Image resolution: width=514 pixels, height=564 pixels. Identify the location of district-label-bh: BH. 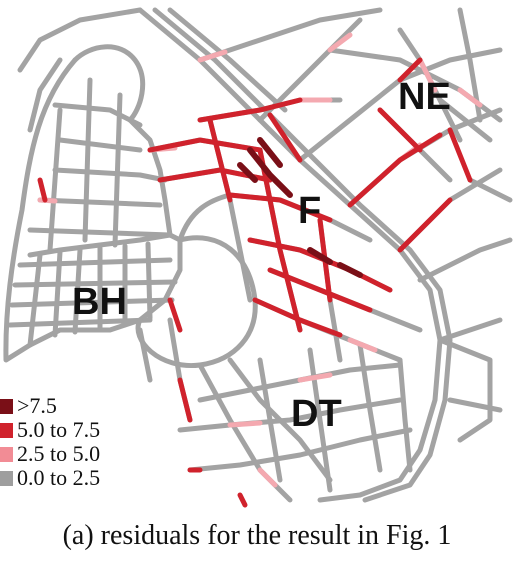
(99, 302).